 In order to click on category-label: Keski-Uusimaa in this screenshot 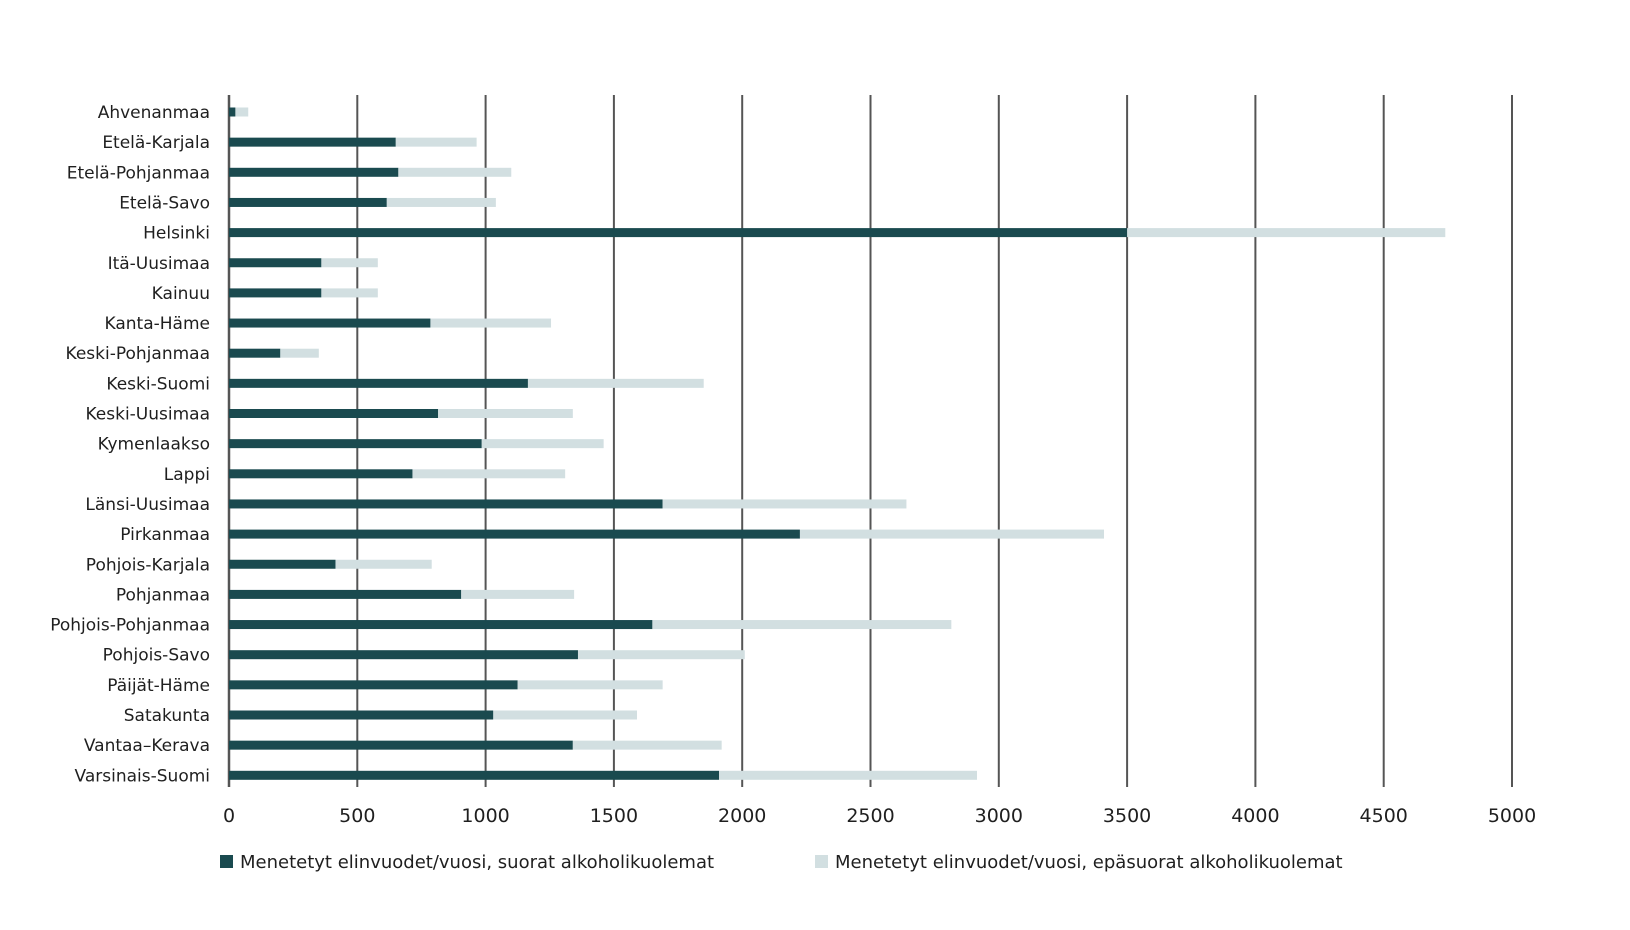, I will do `click(147, 415)`.